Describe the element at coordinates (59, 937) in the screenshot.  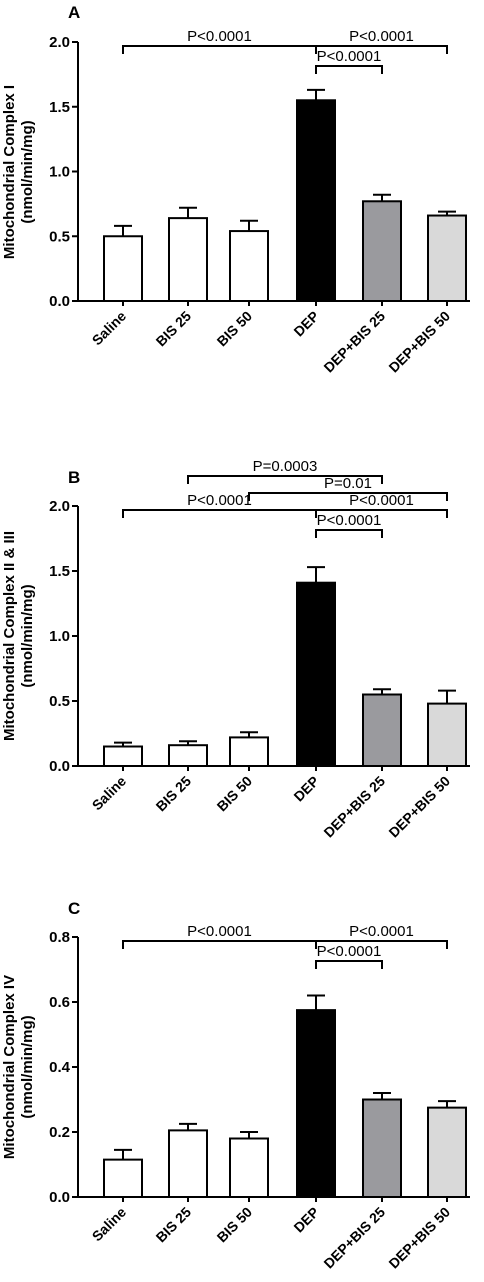
I see `y-tick-label: 0.8` at that location.